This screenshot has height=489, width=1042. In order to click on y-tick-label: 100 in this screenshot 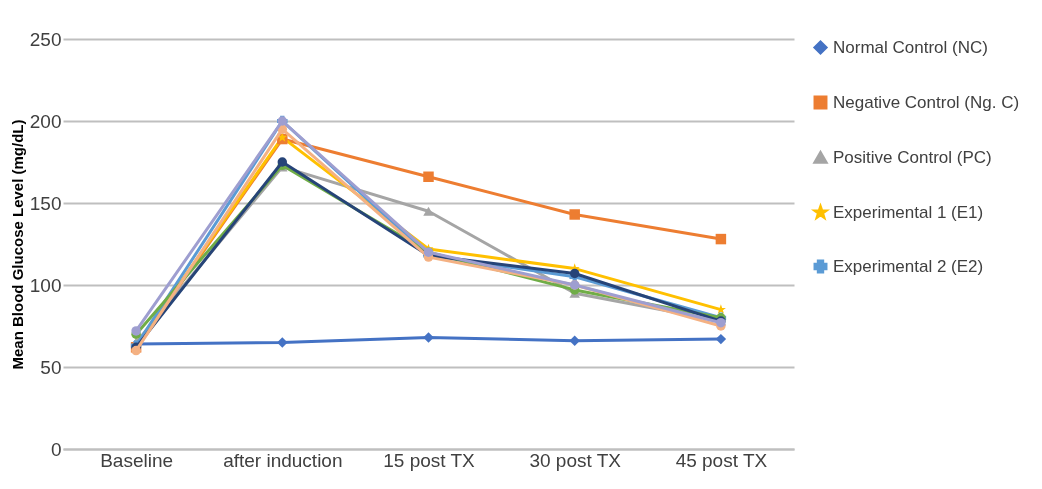, I will do `click(45, 285)`.